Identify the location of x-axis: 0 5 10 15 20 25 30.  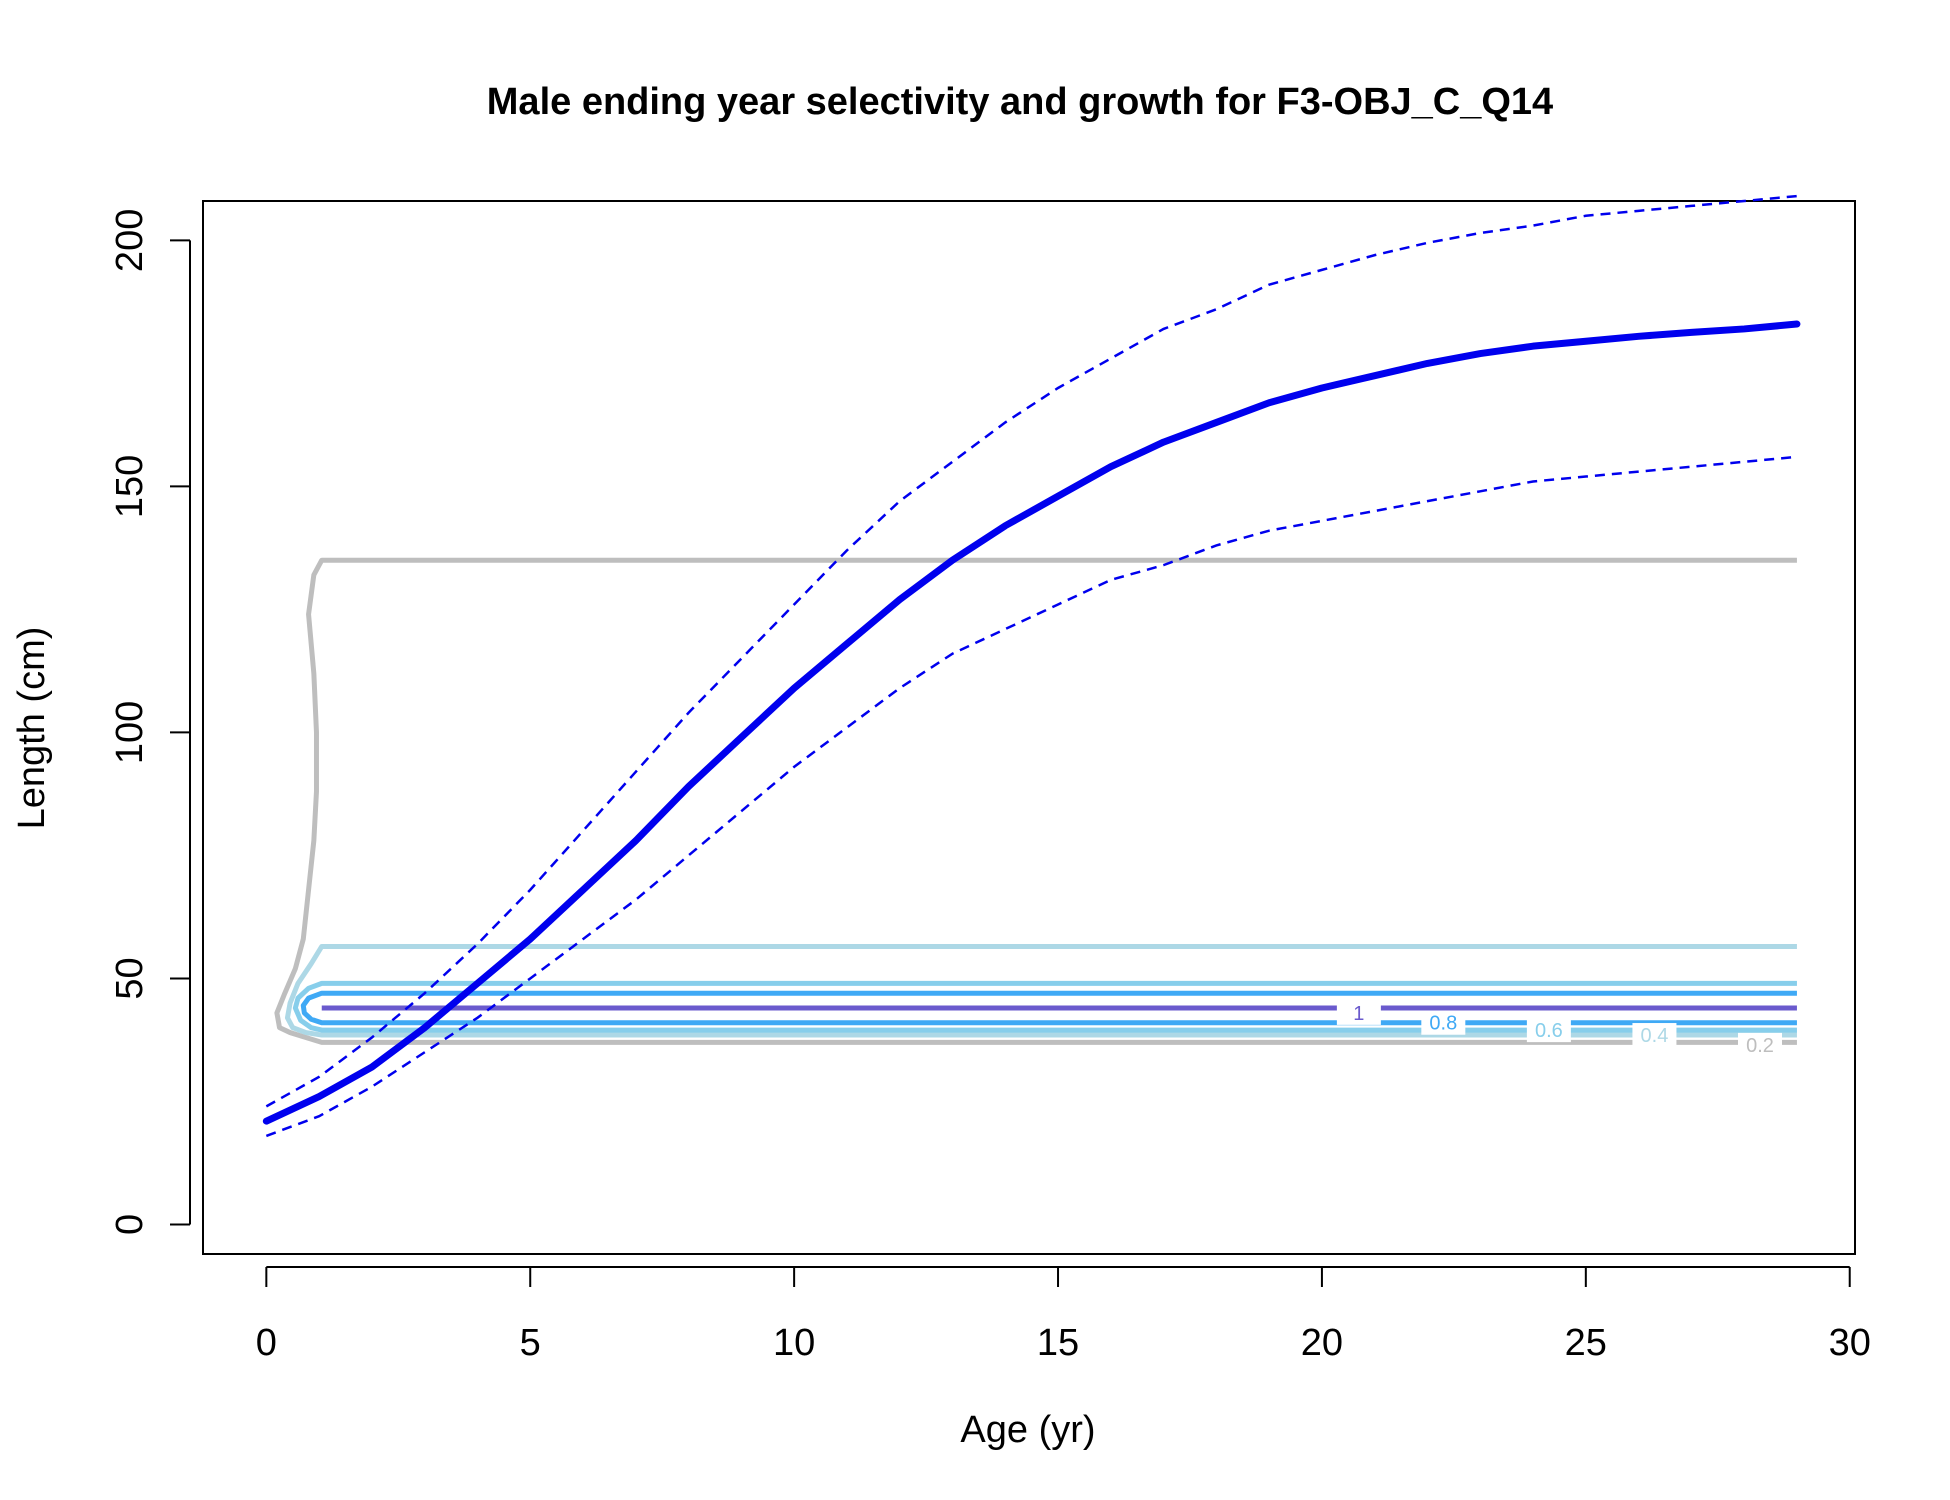
(1063, 1315).